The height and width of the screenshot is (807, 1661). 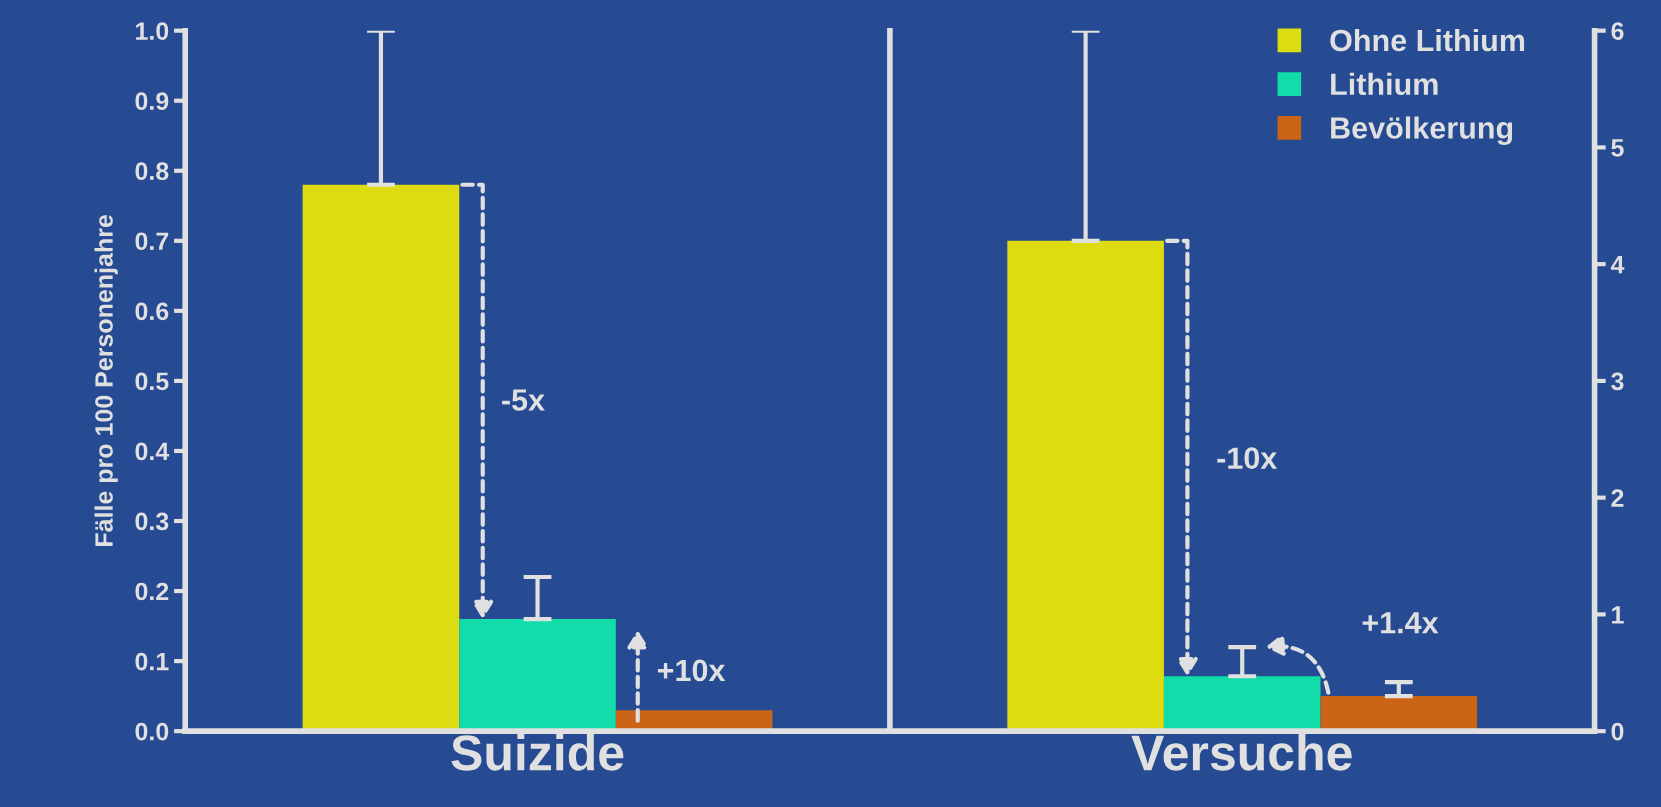 I want to click on y-tick-label: 0.2, so click(x=152, y=591).